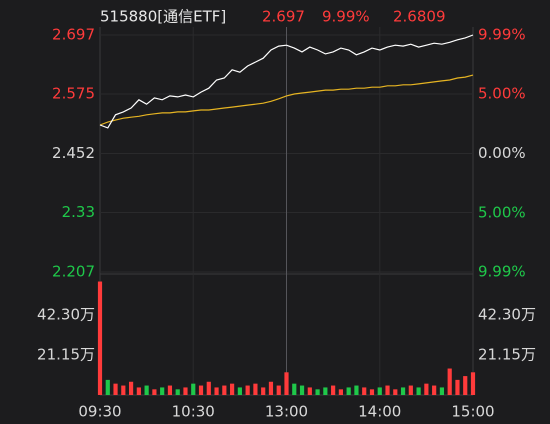  Describe the element at coordinates (286, 412) in the screenshot. I see `x-tick-label: 13:00` at that location.